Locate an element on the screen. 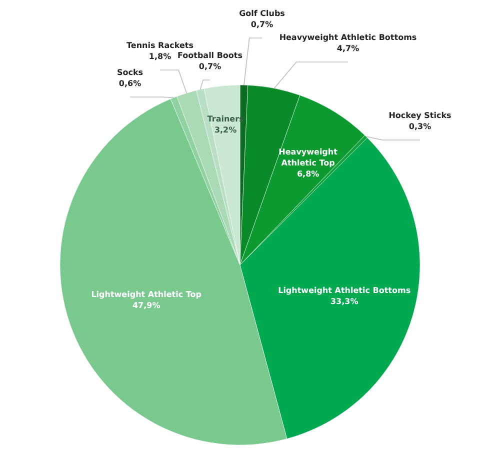 This screenshot has height=451, width=500. data-label: 33,3% is located at coordinates (344, 301).